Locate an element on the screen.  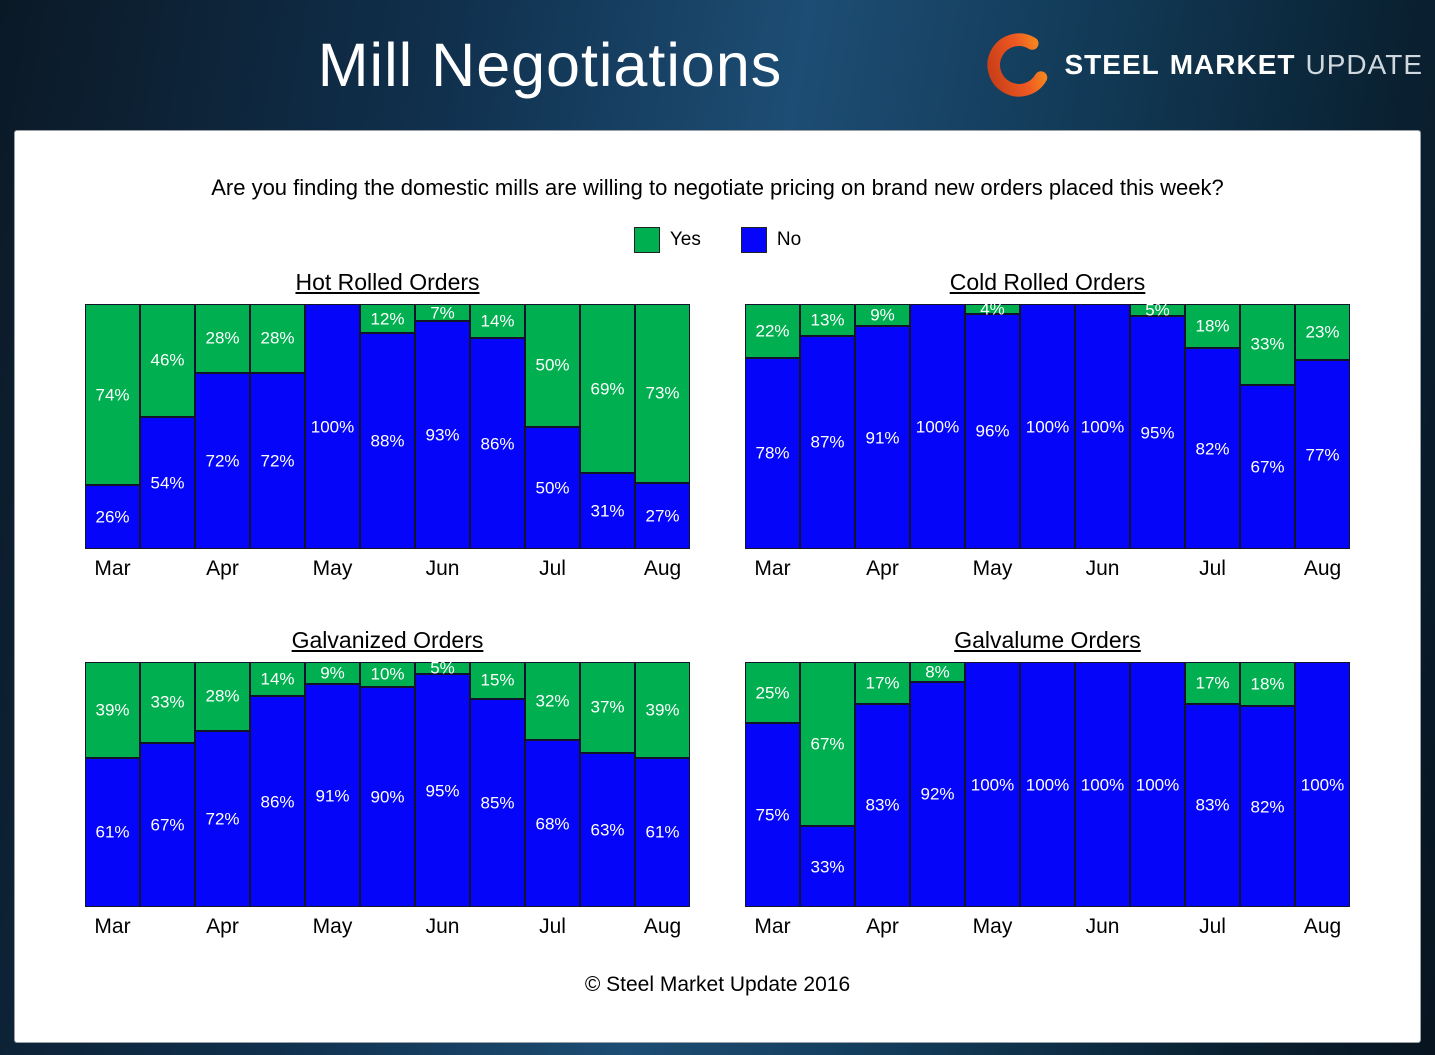
stacked-bar: 17% 83% is located at coordinates (1212, 784).